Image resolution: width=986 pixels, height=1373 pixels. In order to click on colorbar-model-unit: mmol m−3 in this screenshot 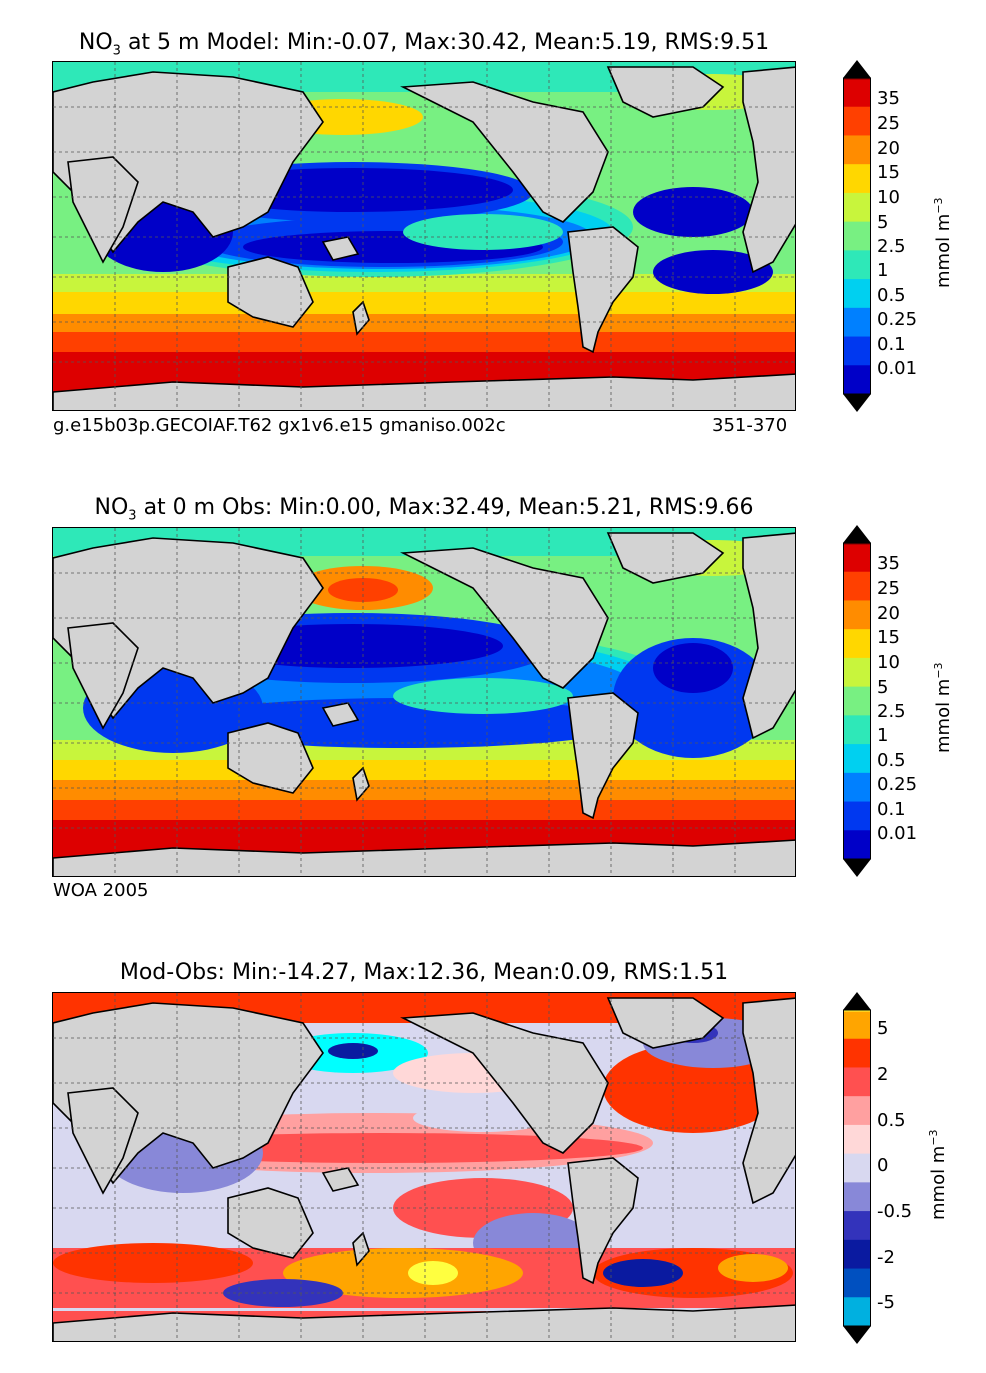, I will do `click(943, 242)`.